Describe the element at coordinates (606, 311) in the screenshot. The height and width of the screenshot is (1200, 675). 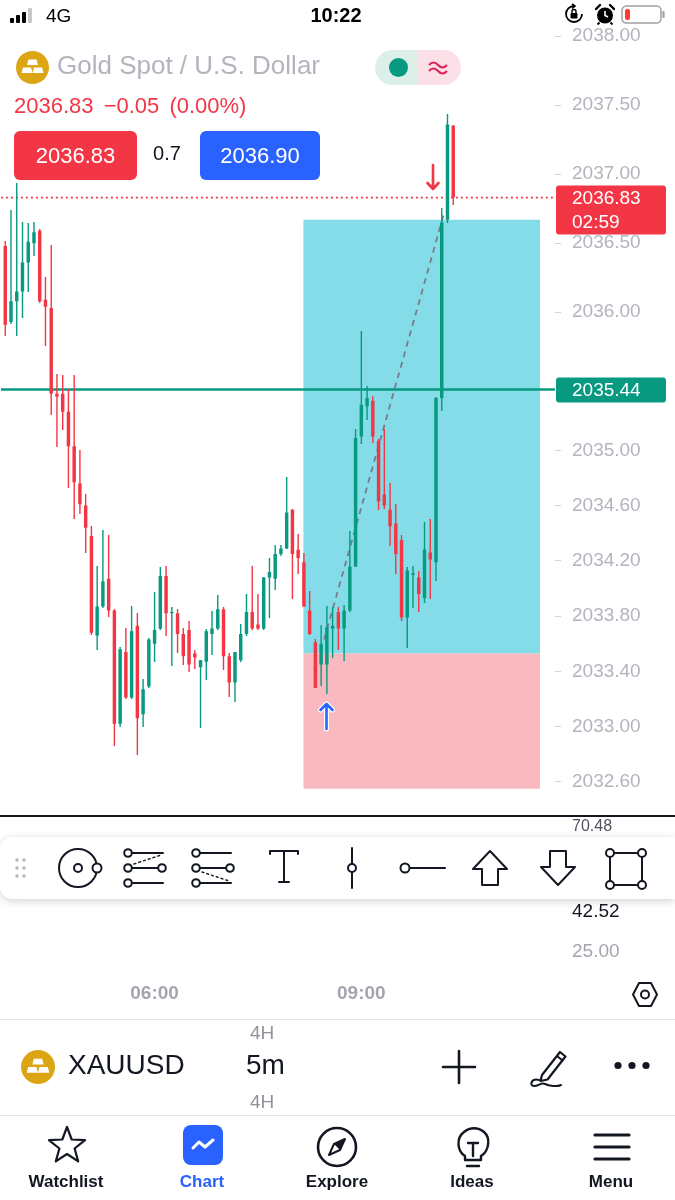
I see `y-tick-label: 2036.00` at that location.